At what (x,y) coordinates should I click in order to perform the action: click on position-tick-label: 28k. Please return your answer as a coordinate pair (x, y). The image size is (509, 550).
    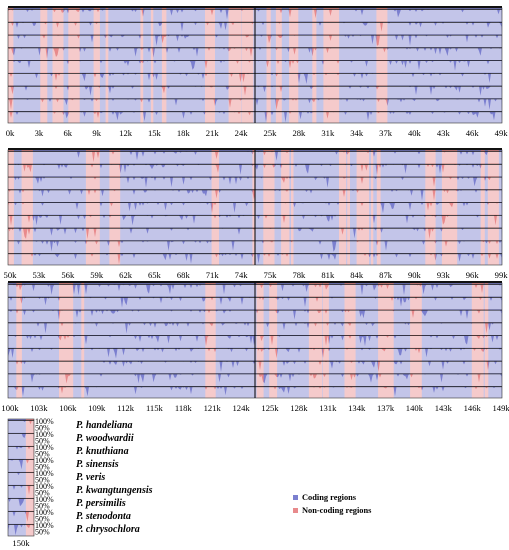
    Looking at the image, I should click on (299, 133).